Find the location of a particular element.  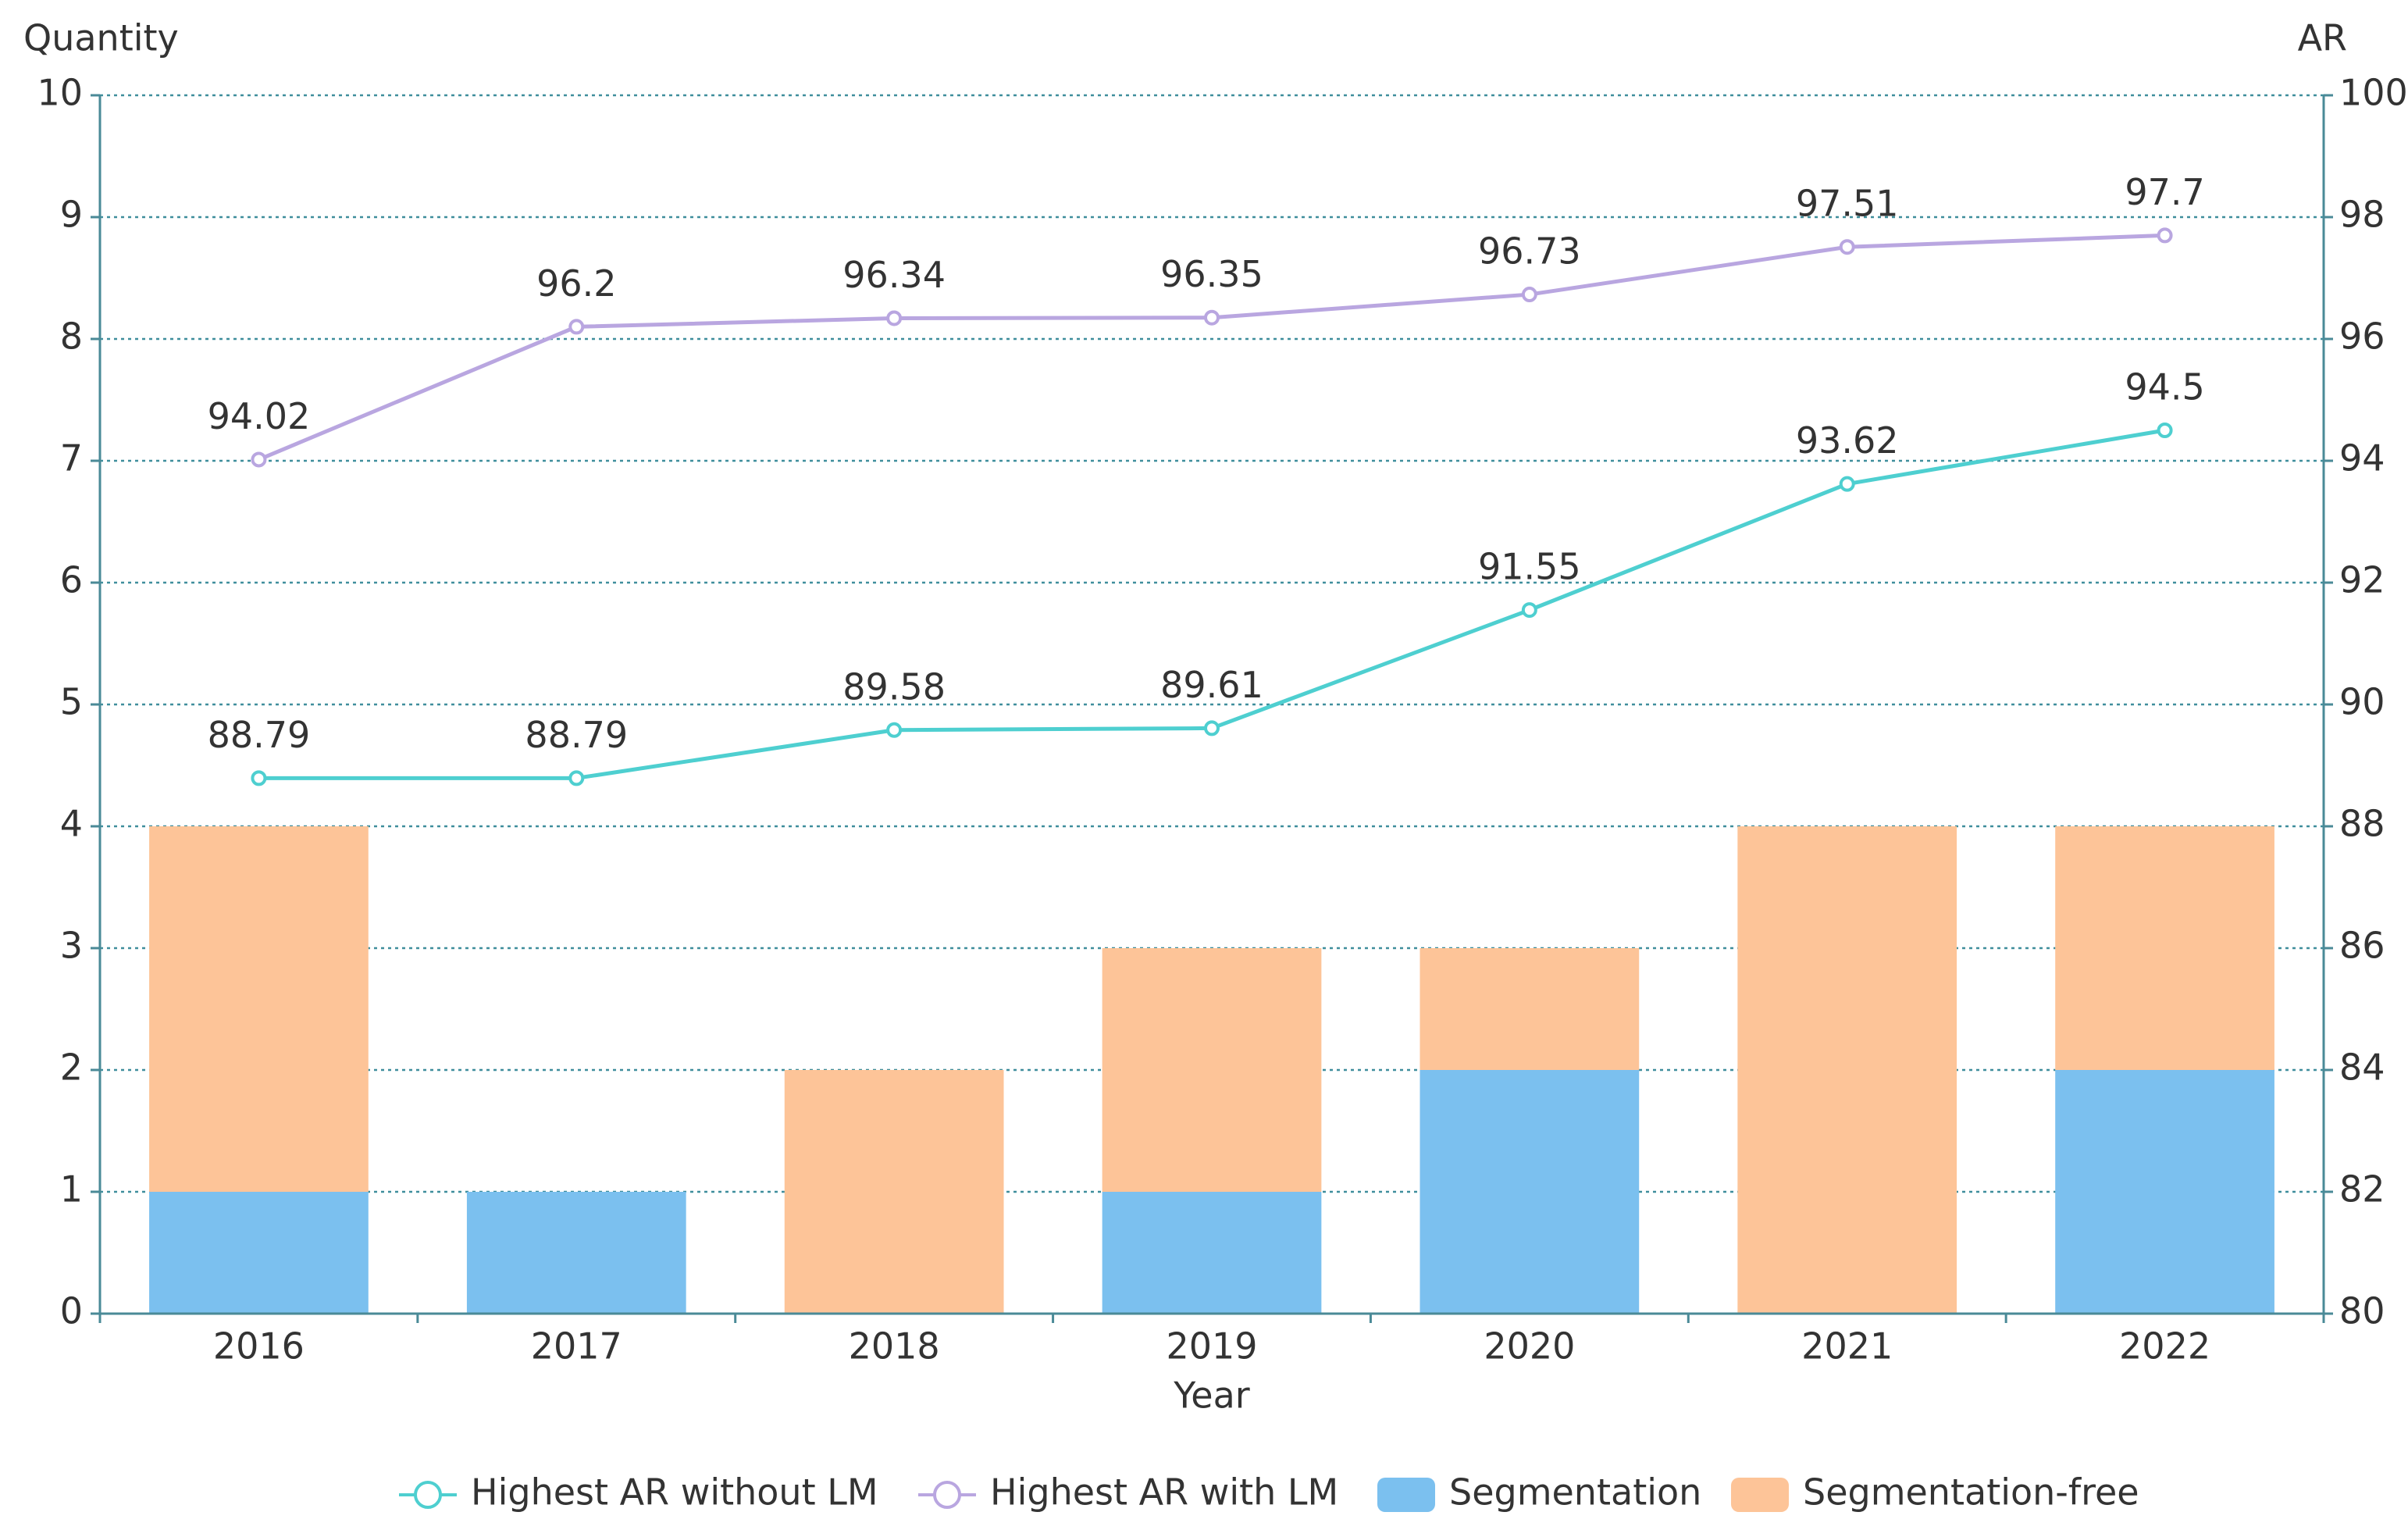

y2-tick-label: 84 is located at coordinates (2362, 1068).